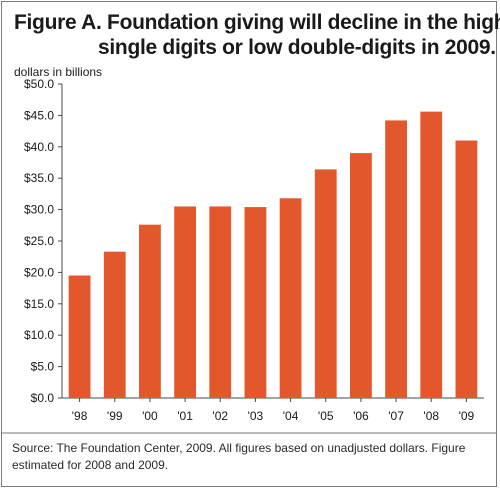 The width and height of the screenshot is (500, 490). Describe the element at coordinates (467, 416) in the screenshot. I see `x-tick-label: '09` at that location.